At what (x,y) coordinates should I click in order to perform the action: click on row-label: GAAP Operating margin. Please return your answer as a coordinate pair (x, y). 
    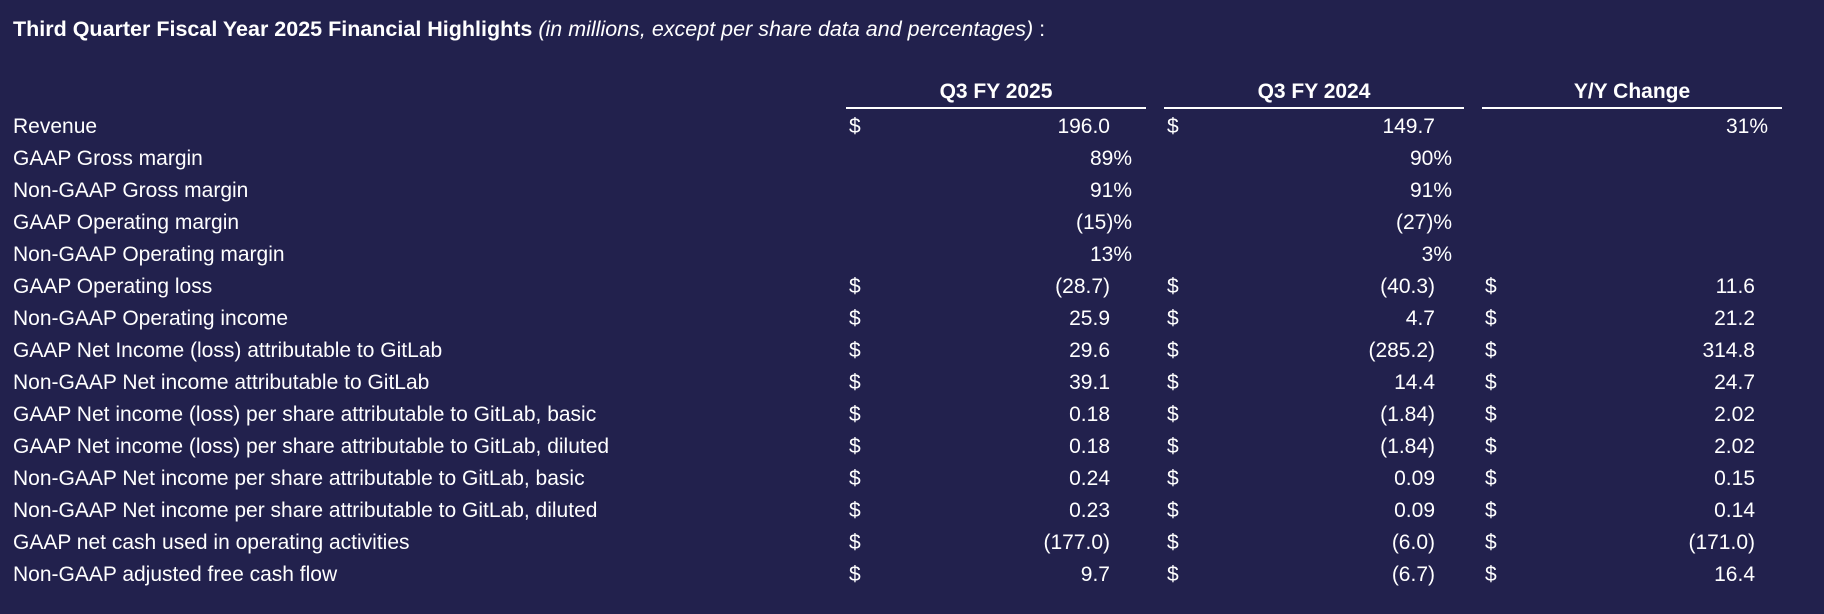
    Looking at the image, I should click on (126, 222).